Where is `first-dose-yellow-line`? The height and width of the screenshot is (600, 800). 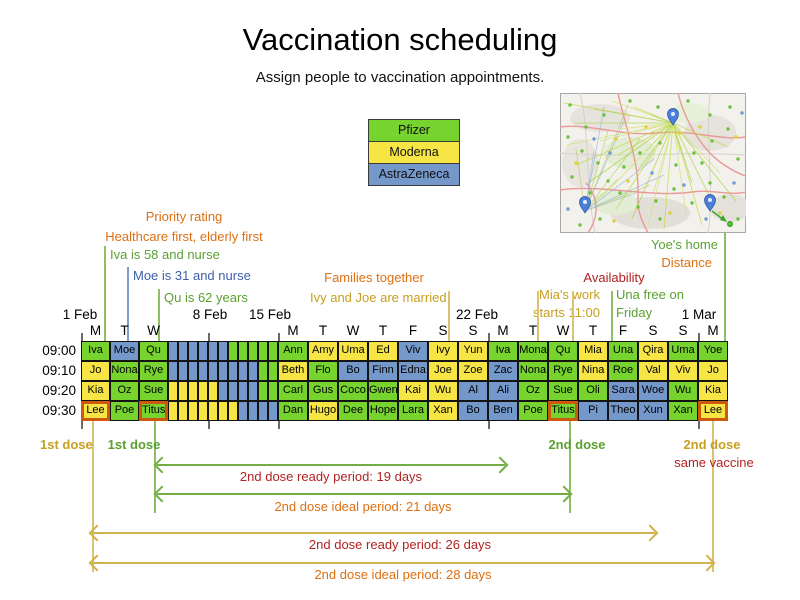
first-dose-yellow-line is located at coordinates (93, 496).